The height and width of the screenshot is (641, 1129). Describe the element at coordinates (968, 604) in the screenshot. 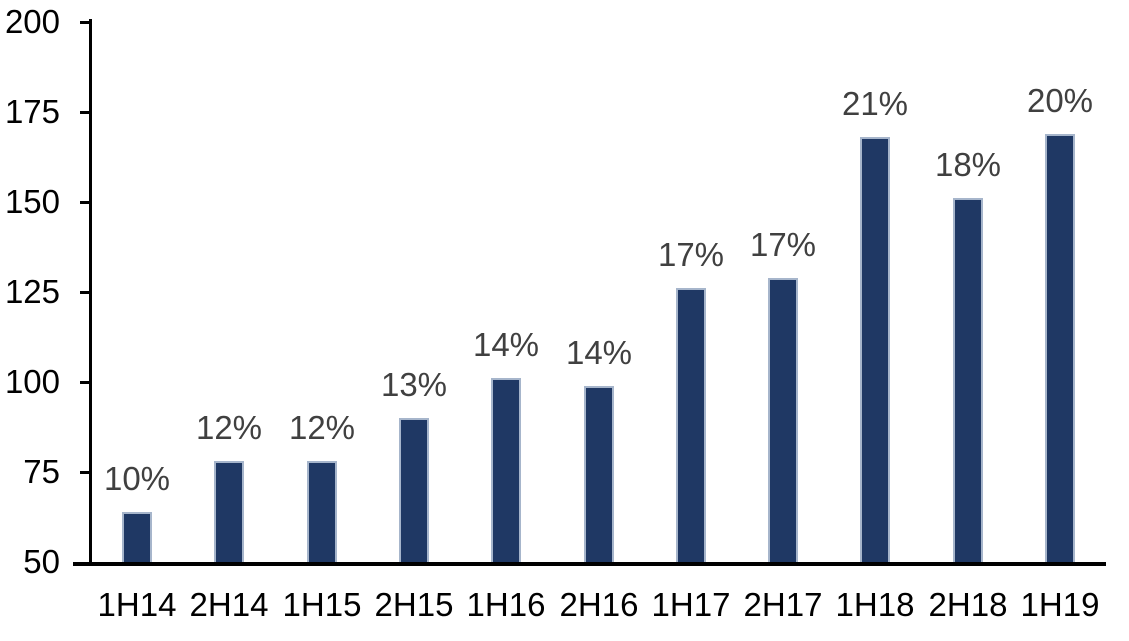

I see `x-axis-category-label: 2H18` at that location.